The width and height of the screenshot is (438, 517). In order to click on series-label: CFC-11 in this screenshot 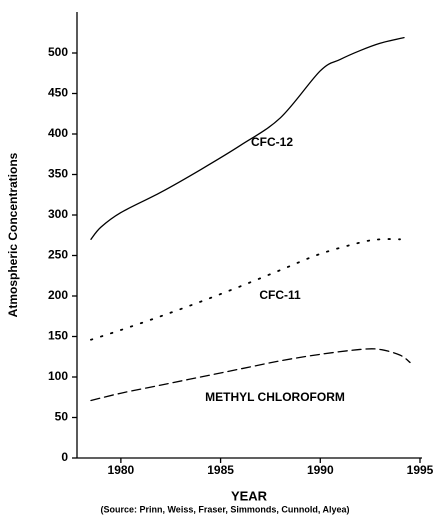, I will do `click(280, 295)`.